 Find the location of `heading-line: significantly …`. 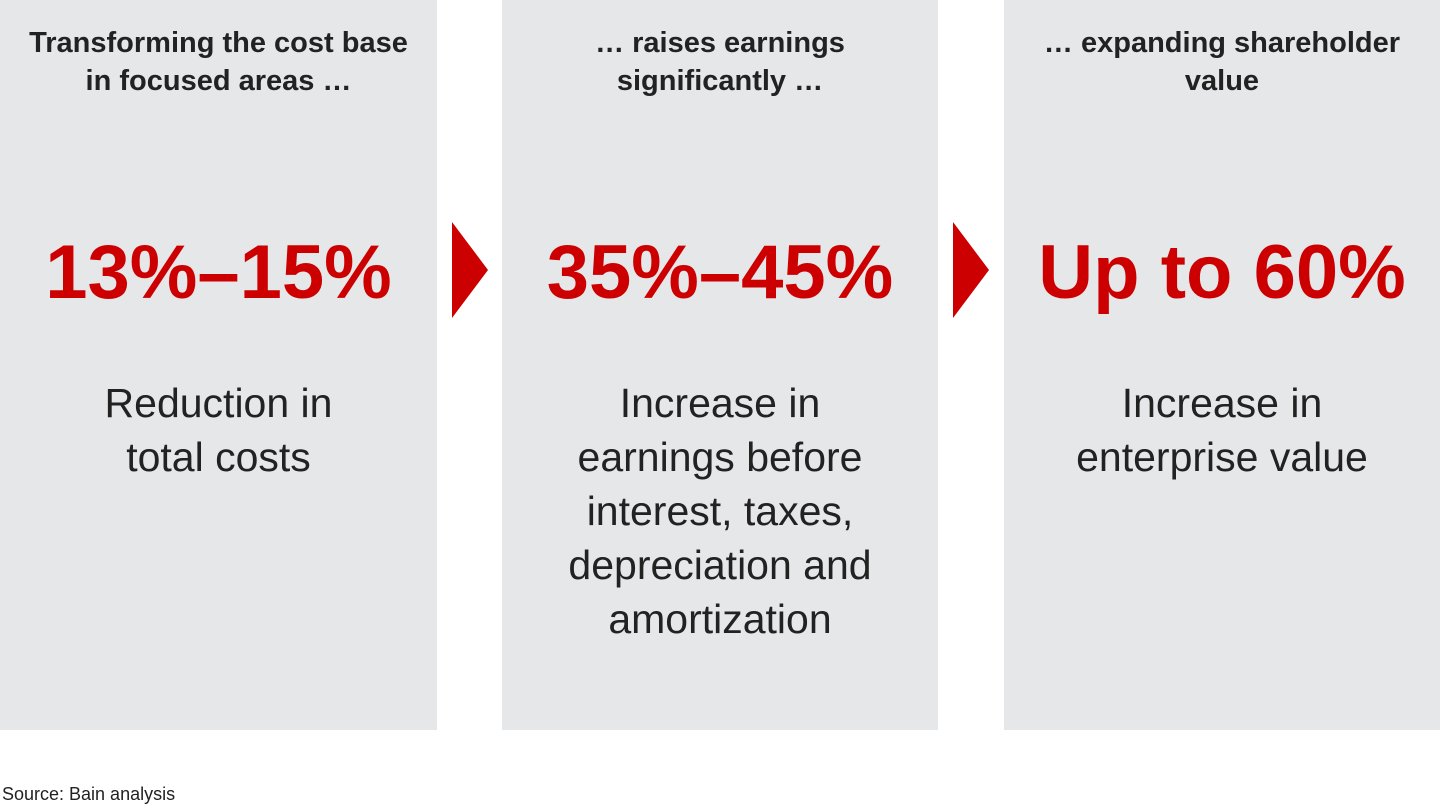

heading-line: significantly … is located at coordinates (720, 81).